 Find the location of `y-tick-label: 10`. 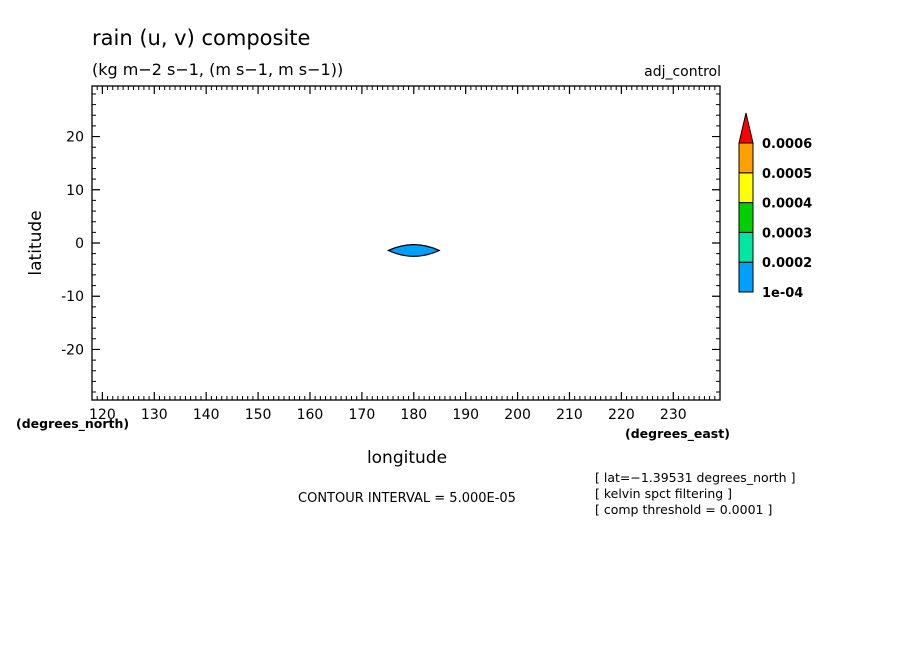

y-tick-label: 10 is located at coordinates (75, 191).